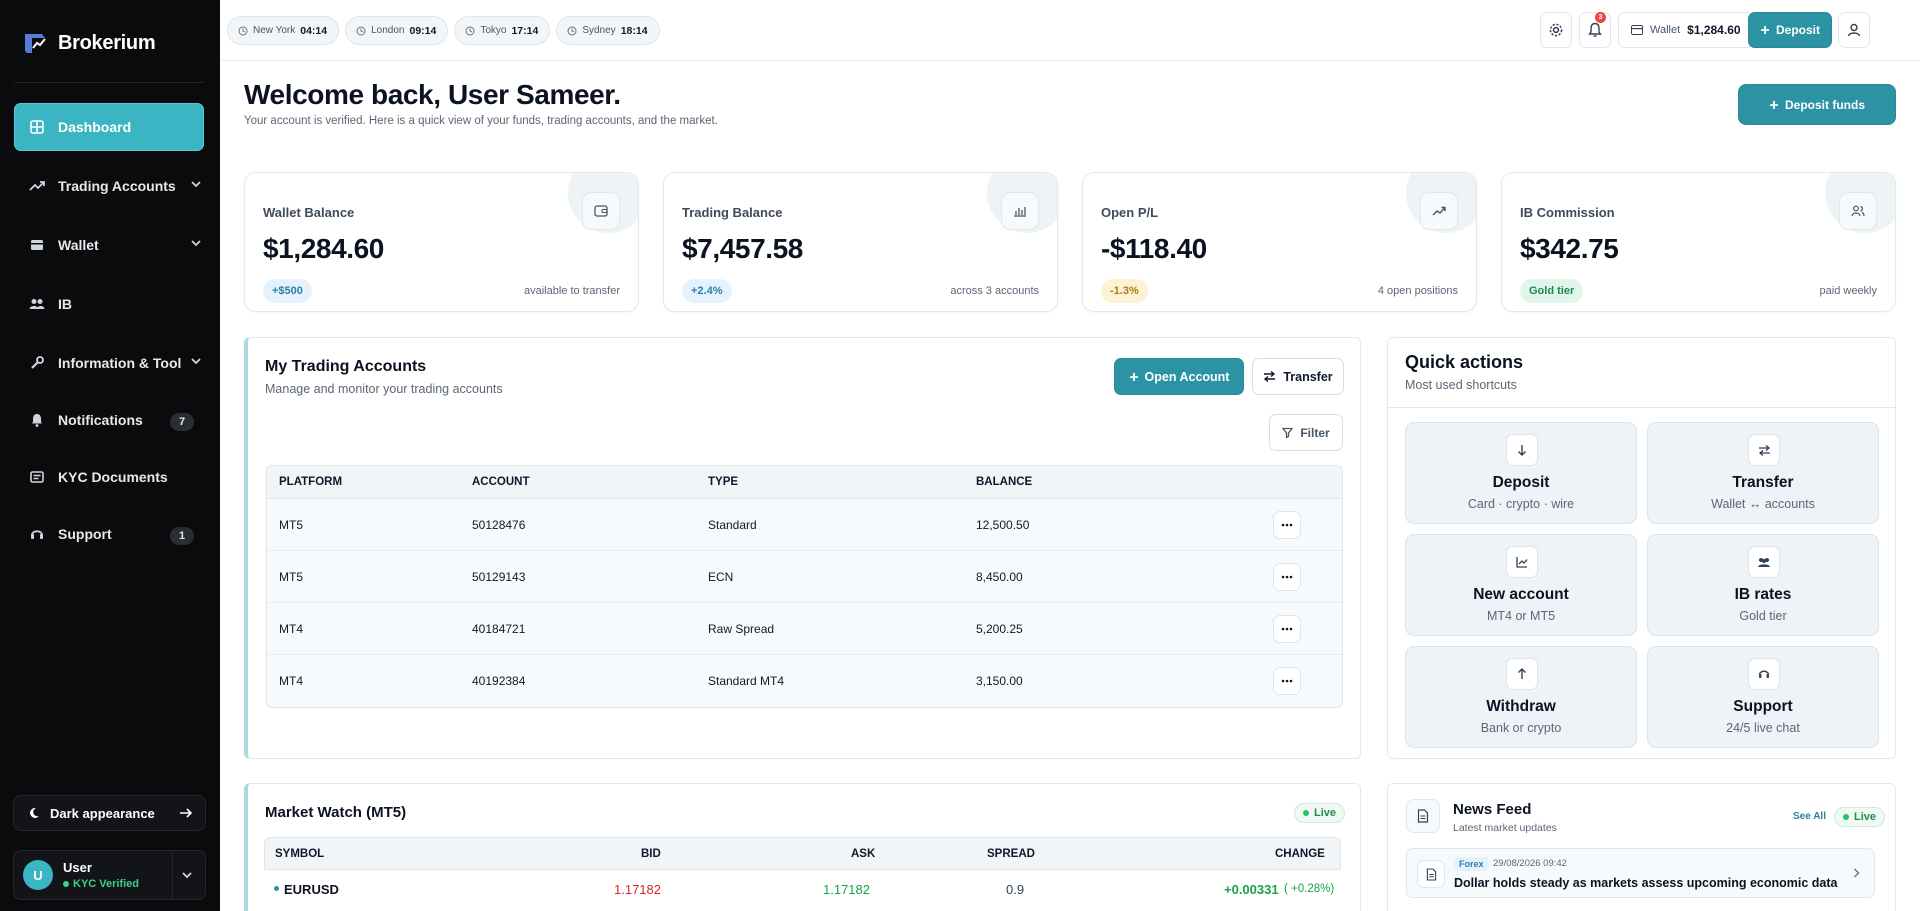  Describe the element at coordinates (723, 482) in the screenshot. I see `column-header: TYPE` at that location.